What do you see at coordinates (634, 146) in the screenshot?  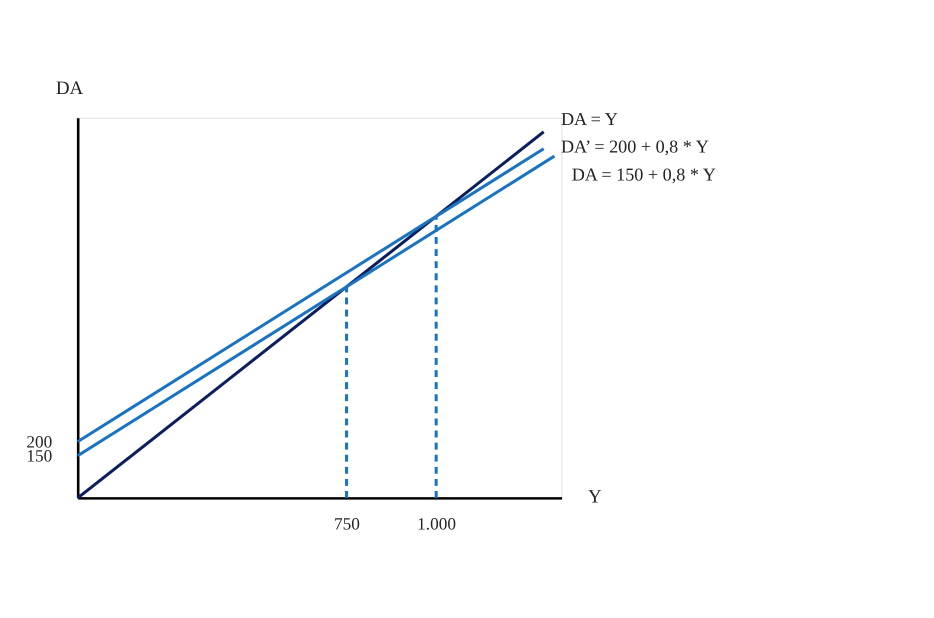 I see `series-label: DA’ = 200 + 0,8 * Y` at bounding box center [634, 146].